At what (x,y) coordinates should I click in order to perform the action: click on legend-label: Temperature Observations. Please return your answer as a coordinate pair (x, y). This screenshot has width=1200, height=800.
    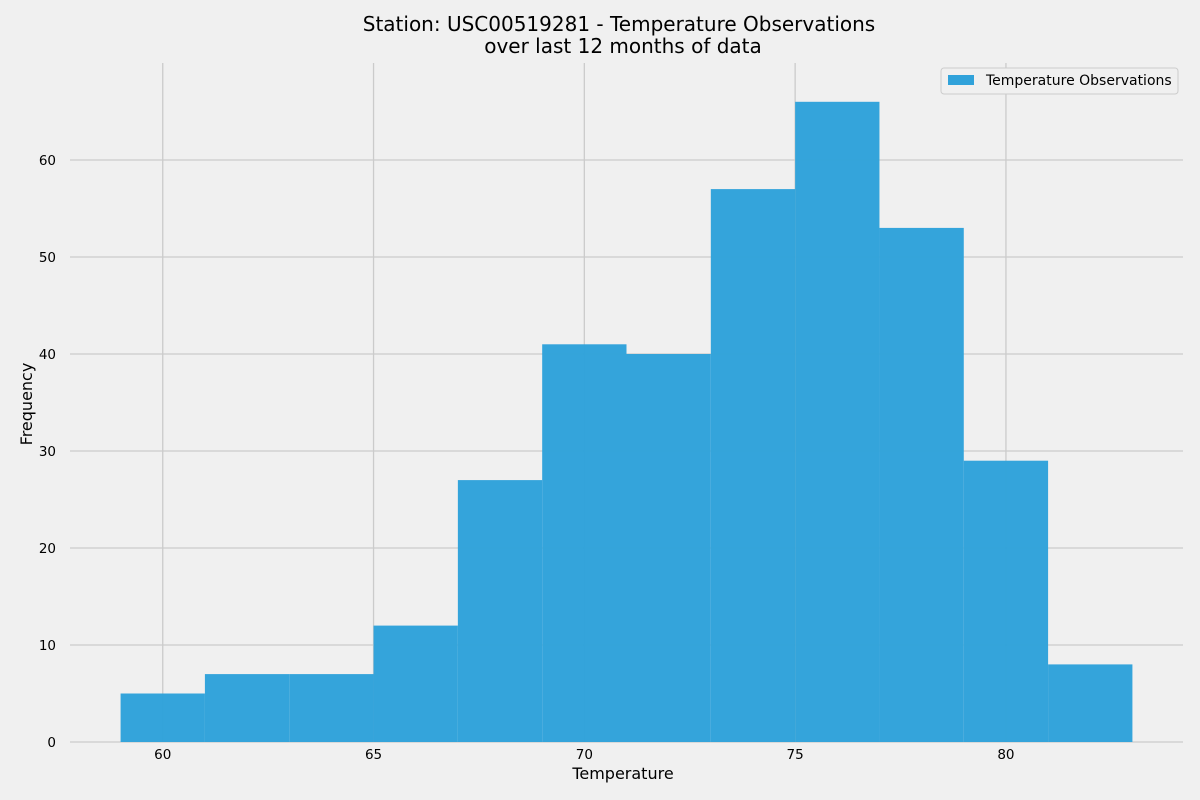
    Looking at the image, I should click on (1078, 81).